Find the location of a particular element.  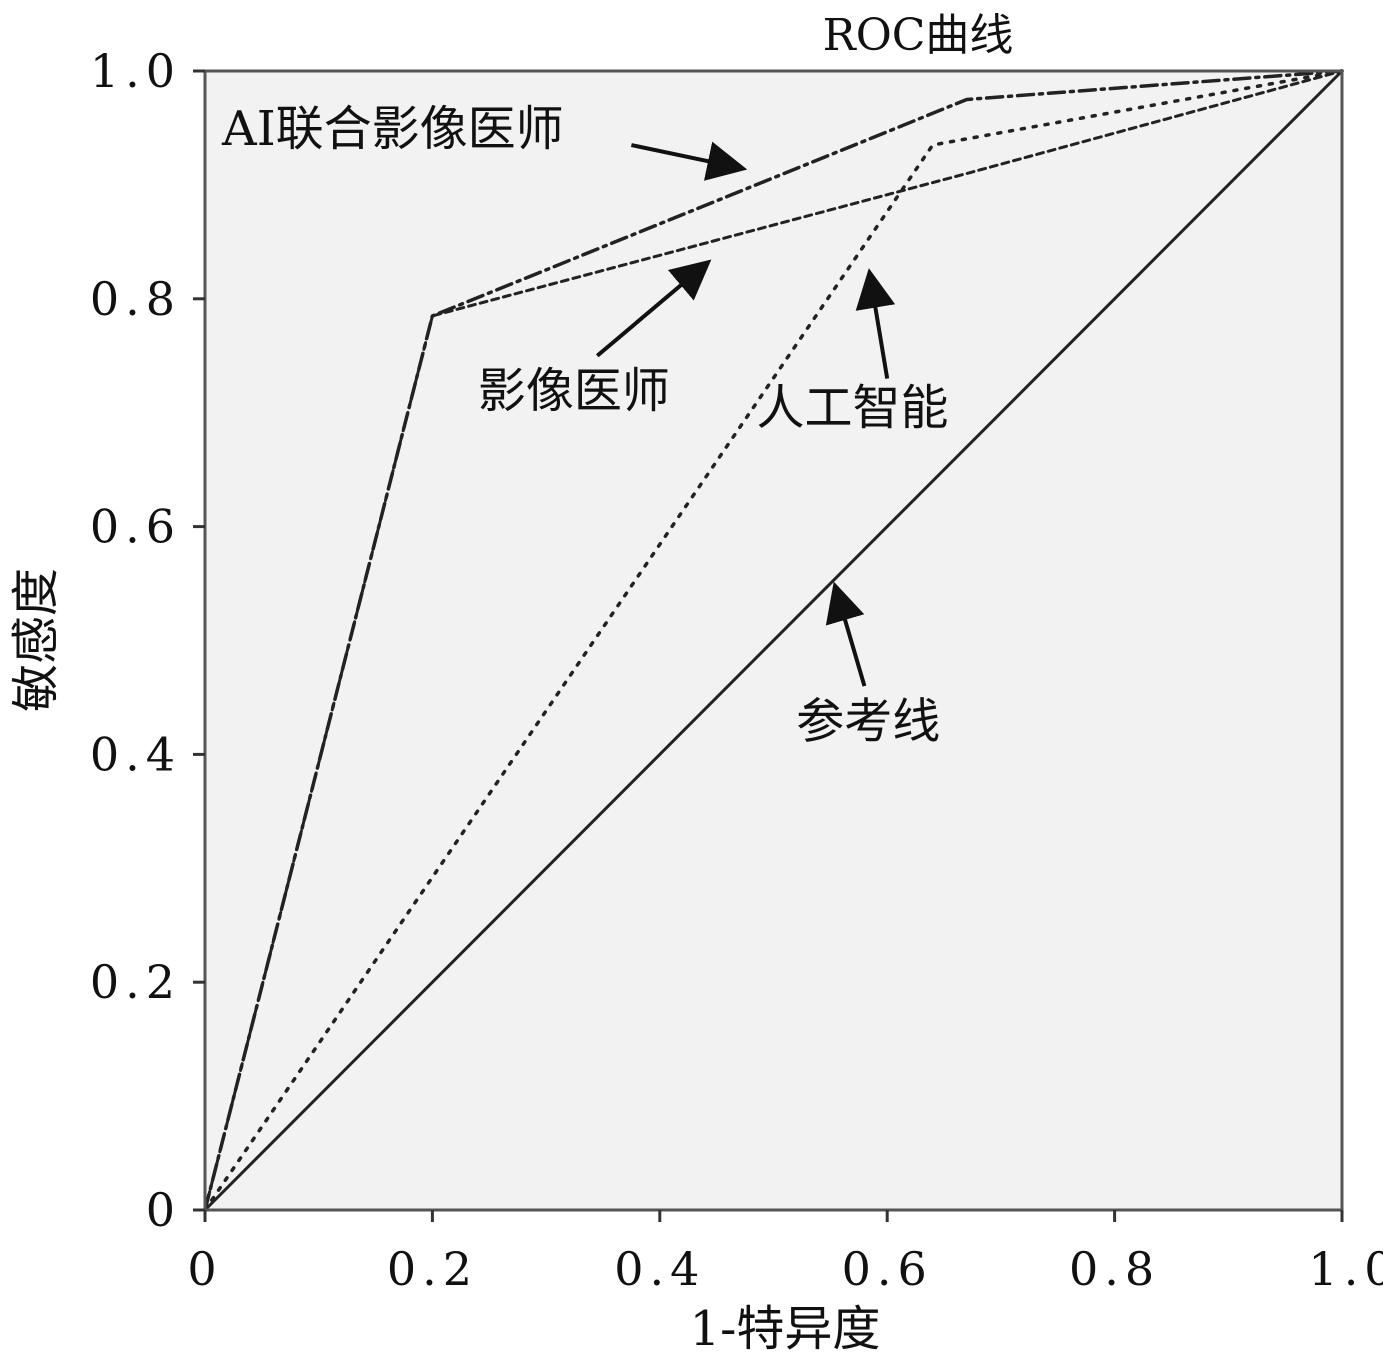

y-tick-label-2: 0.4 is located at coordinates (135, 754).